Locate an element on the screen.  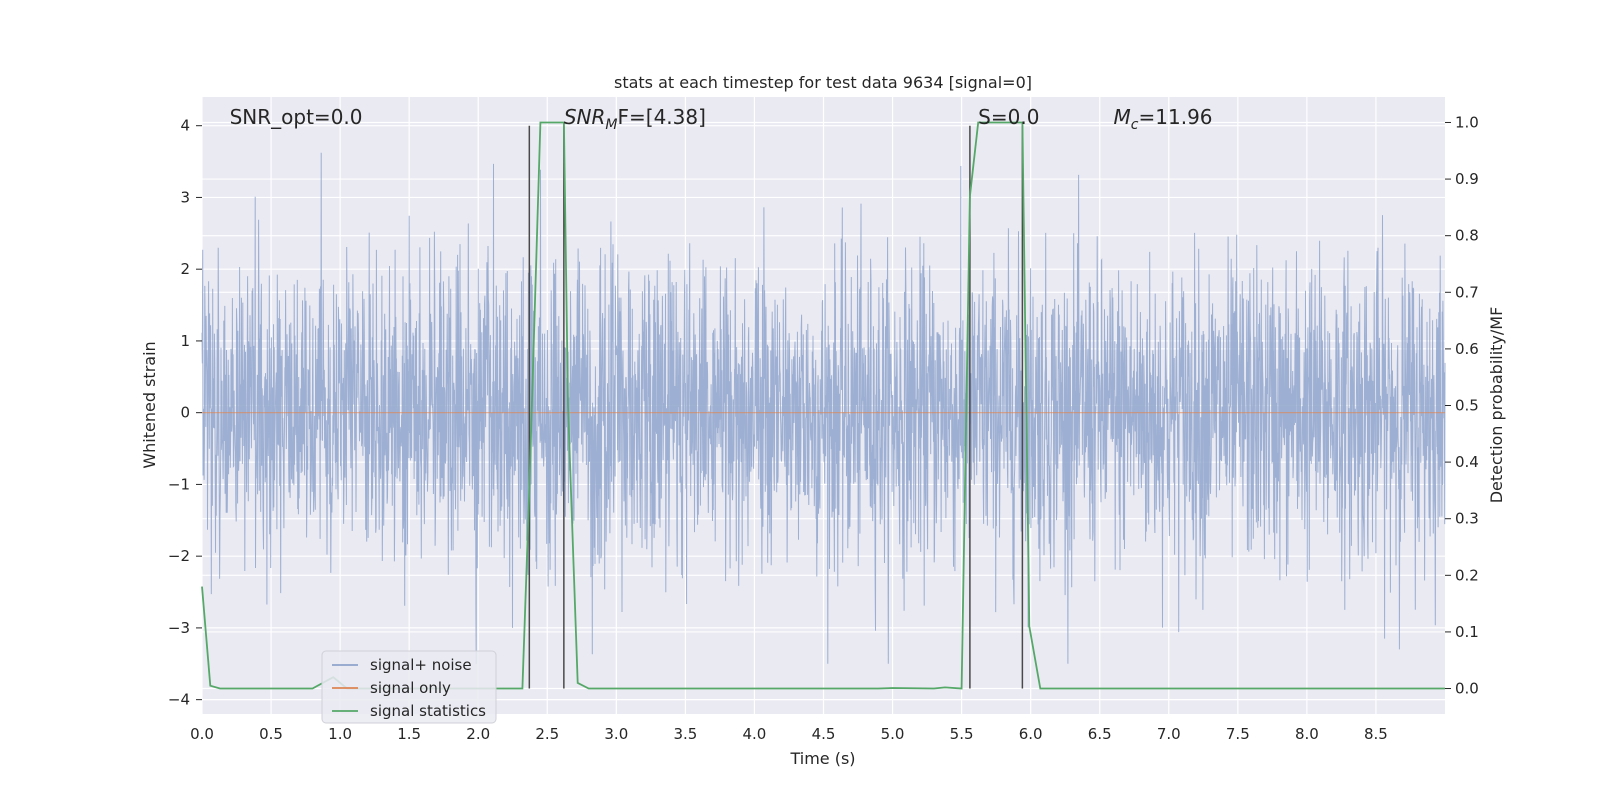
x-tick-label: 6.0 is located at coordinates (1031, 734).